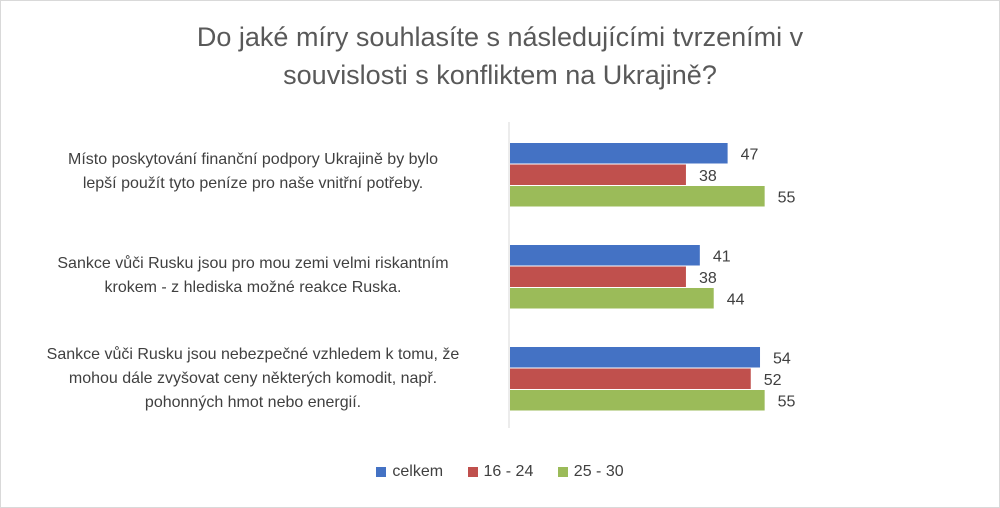  Describe the element at coordinates (612, 298) in the screenshot. I see `bar-25-30-cat2` at that location.